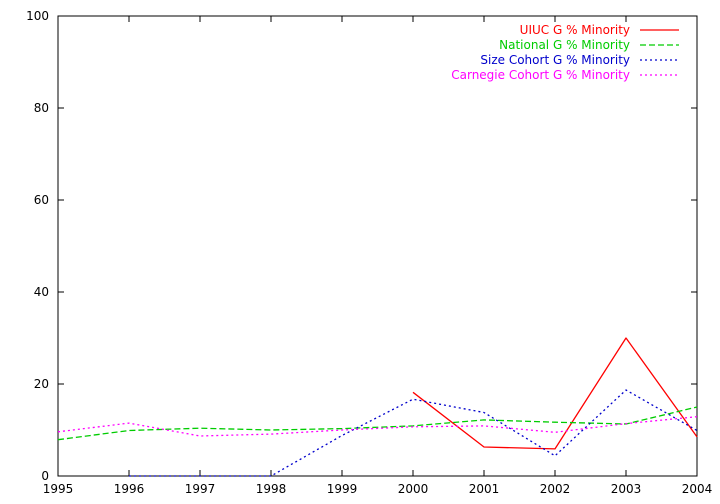  I want to click on legend-label-2: National G % Minority, so click(564, 45).